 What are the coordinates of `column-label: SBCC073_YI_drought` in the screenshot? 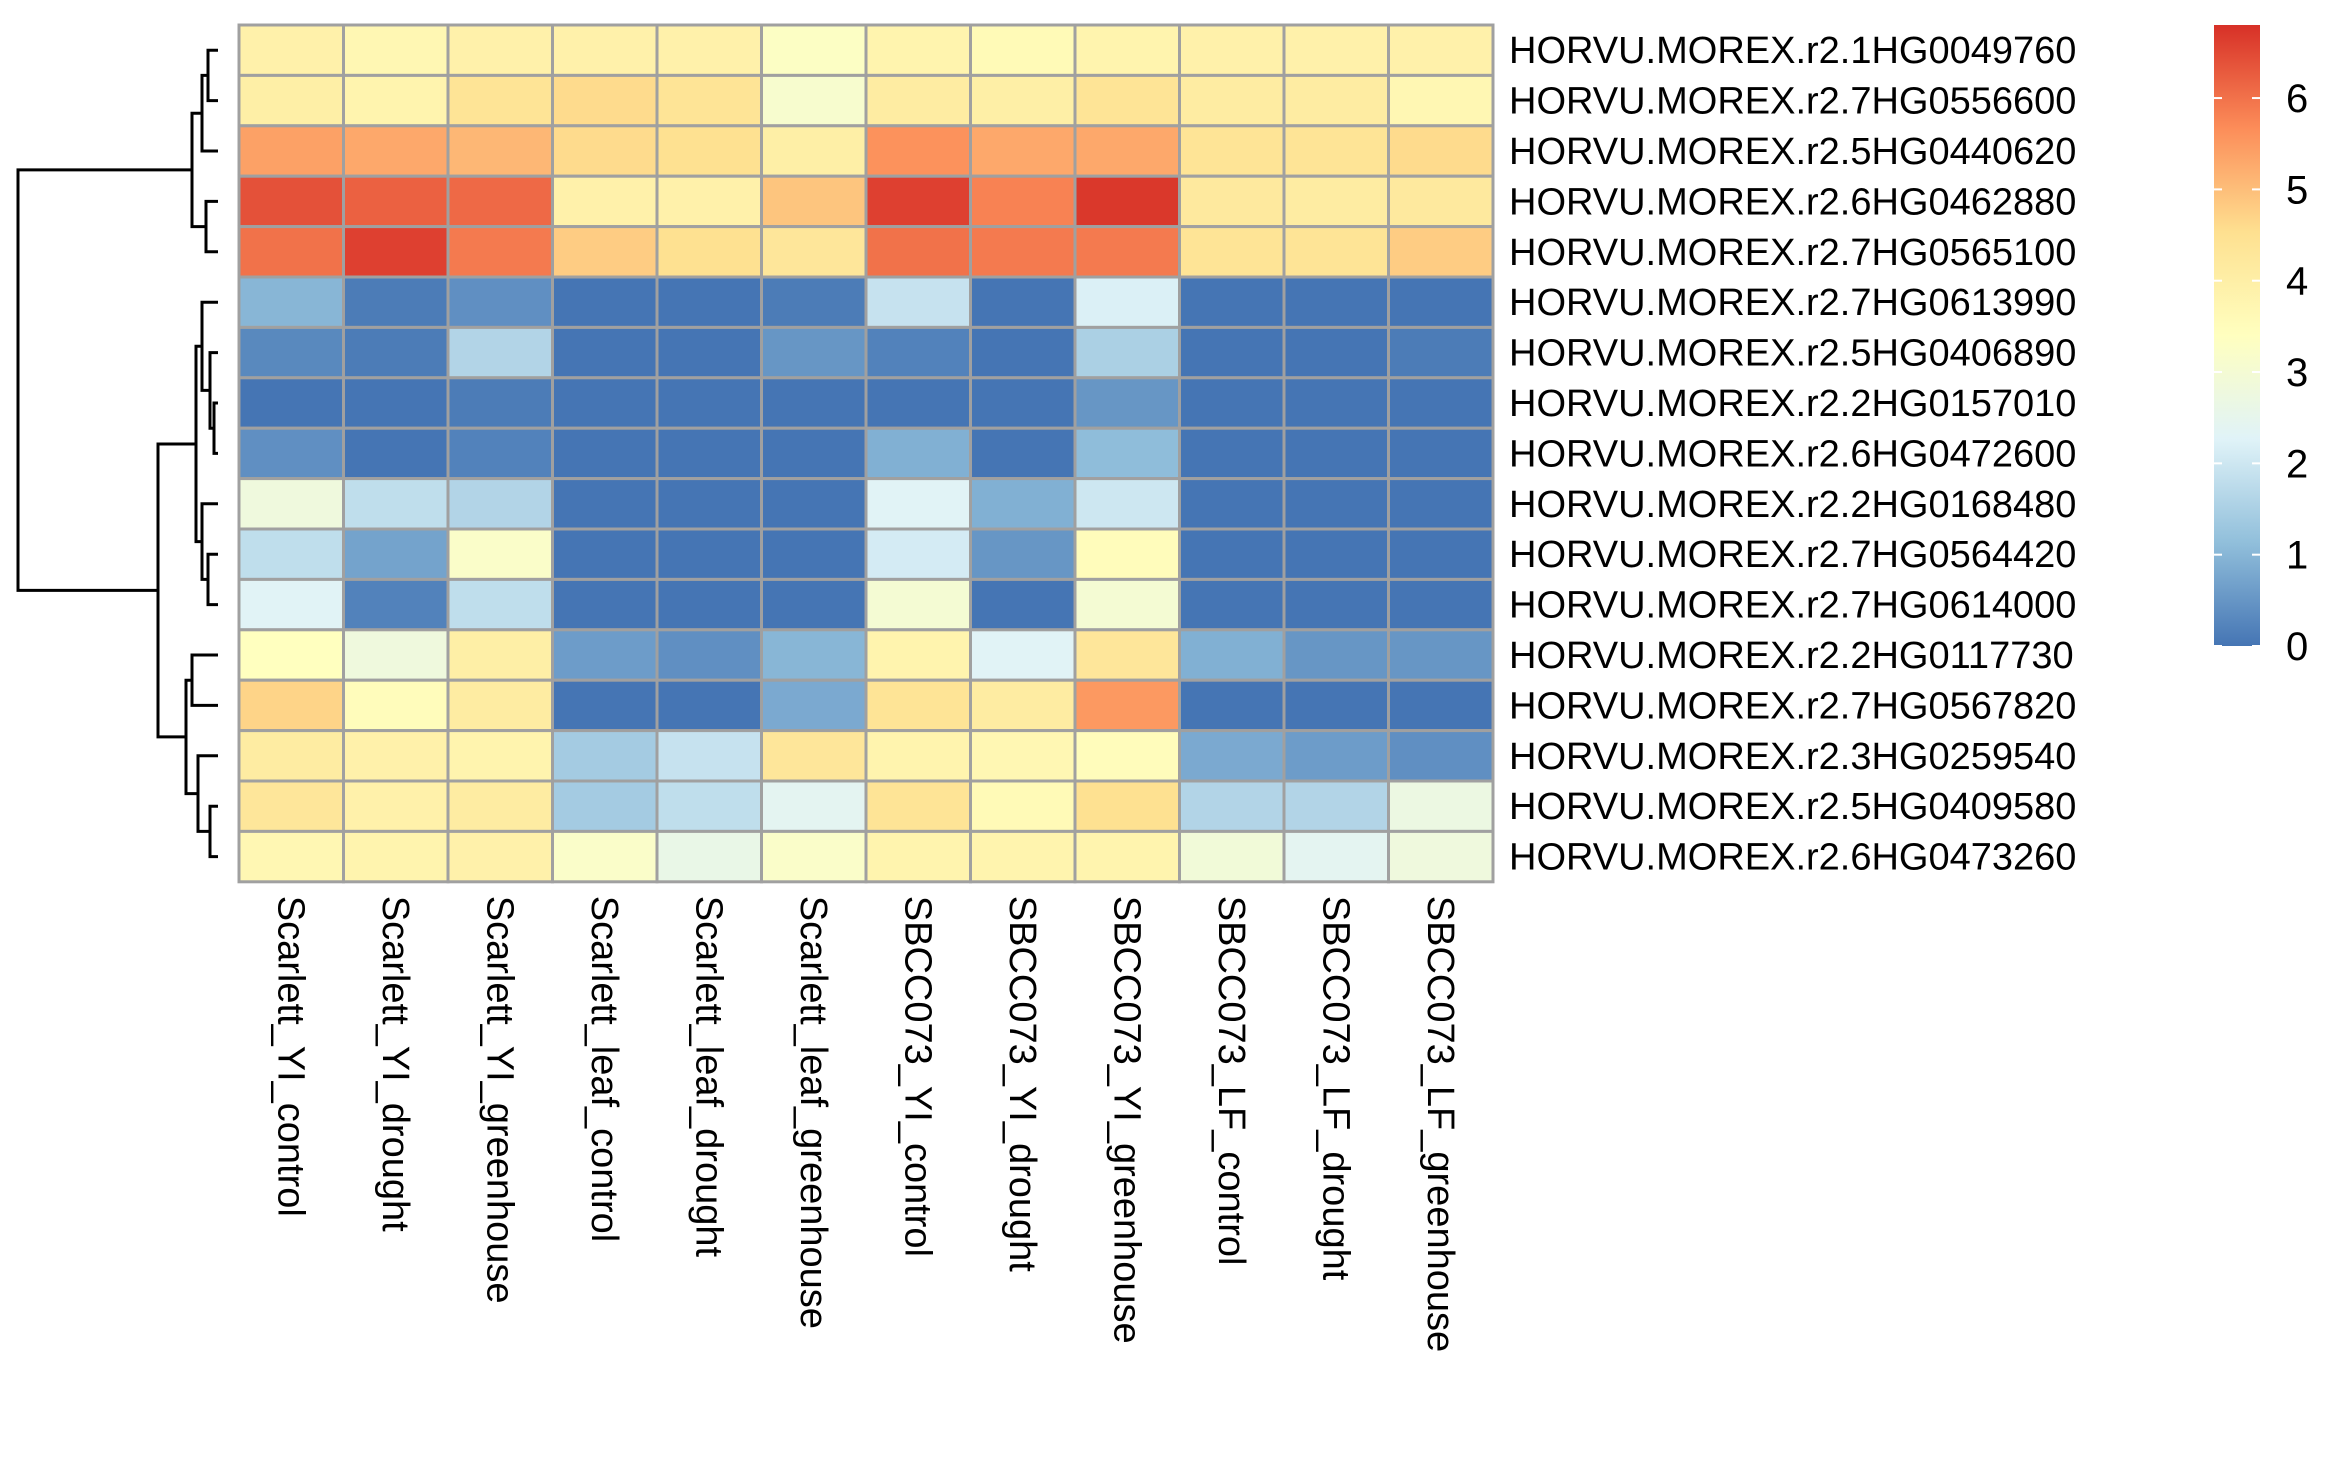 It's located at (1022, 1084).